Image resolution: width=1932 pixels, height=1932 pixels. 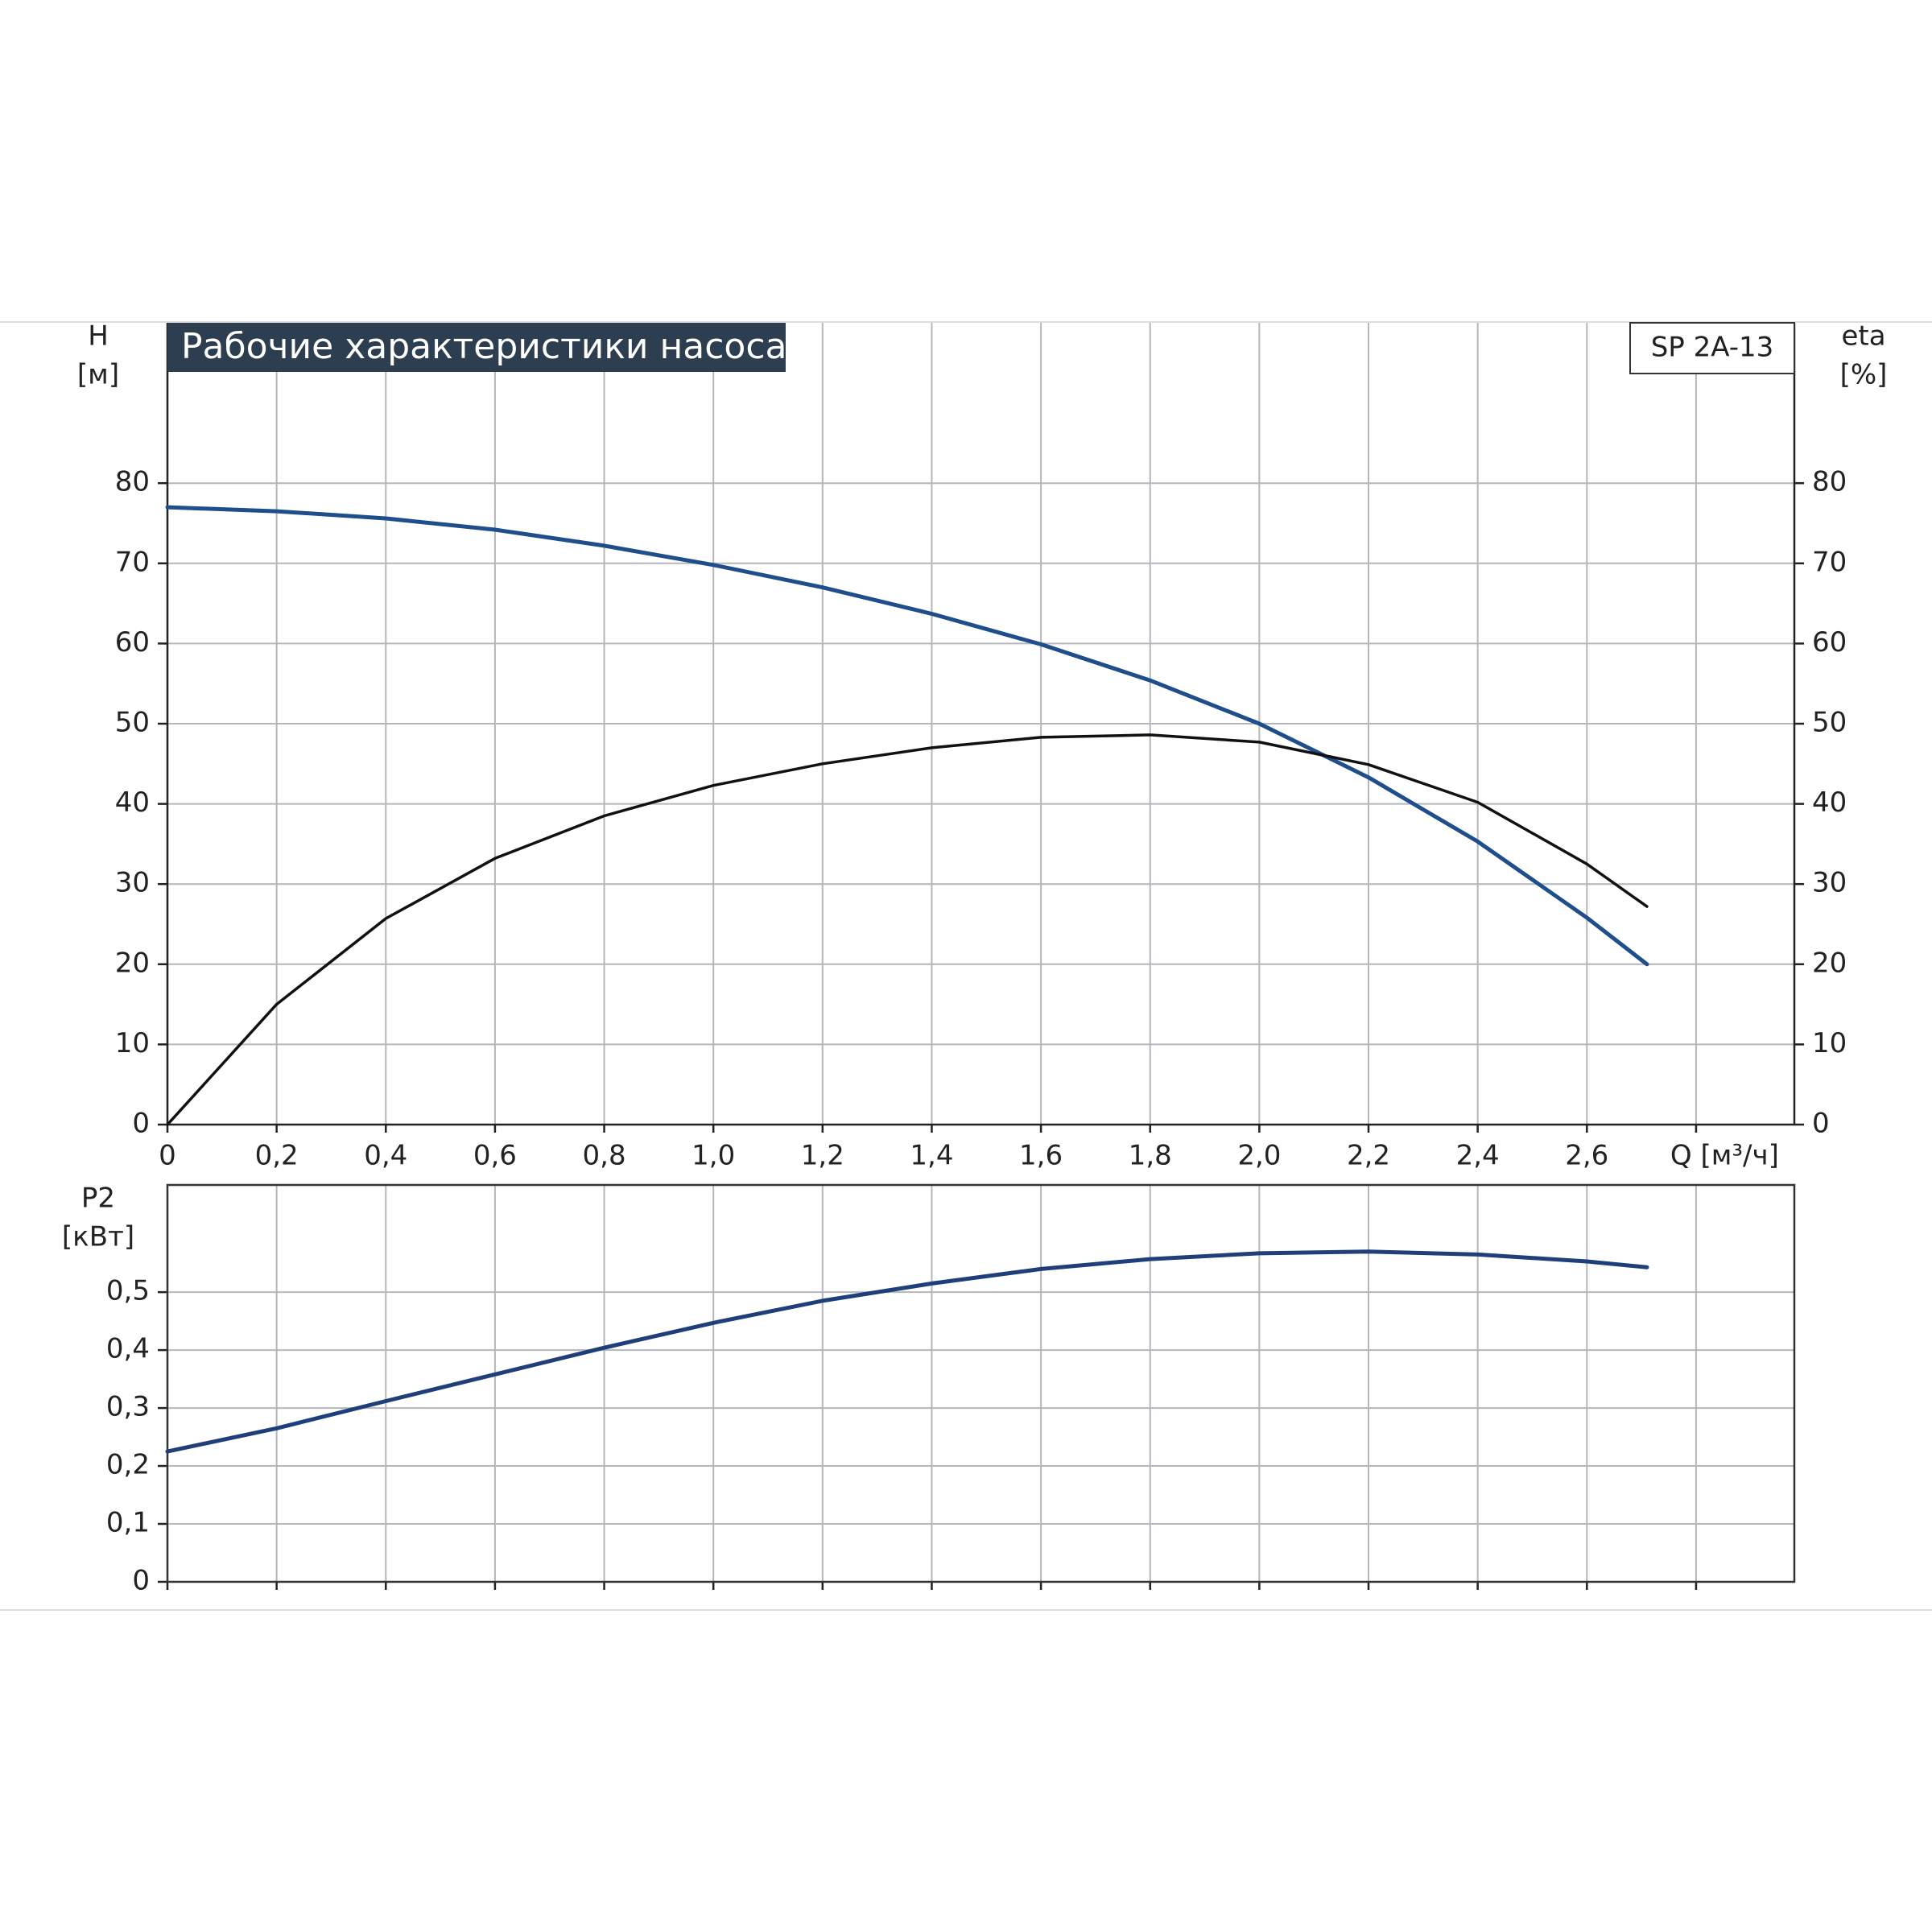 What do you see at coordinates (604, 1156) in the screenshot?
I see `x-tick-label: 0,8` at bounding box center [604, 1156].